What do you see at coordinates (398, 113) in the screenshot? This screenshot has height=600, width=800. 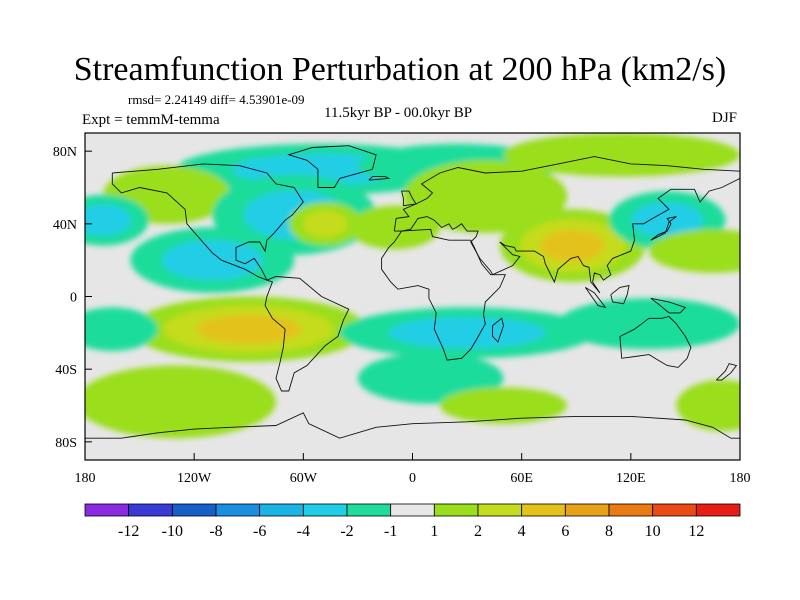 I see `period-label: 11.5kyr BP - 00.0kyr BP` at bounding box center [398, 113].